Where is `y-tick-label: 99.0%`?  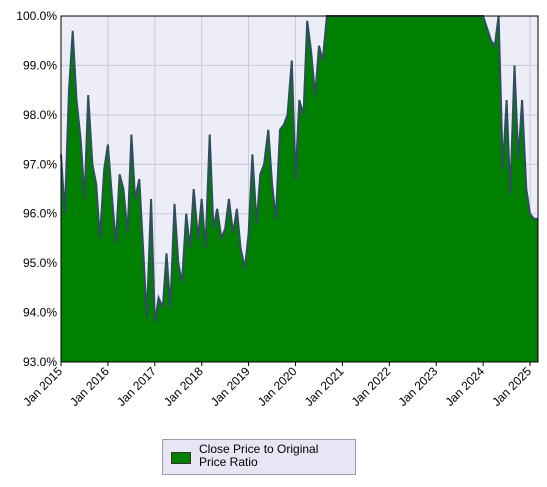 y-tick-label: 99.0% is located at coordinates (40, 65).